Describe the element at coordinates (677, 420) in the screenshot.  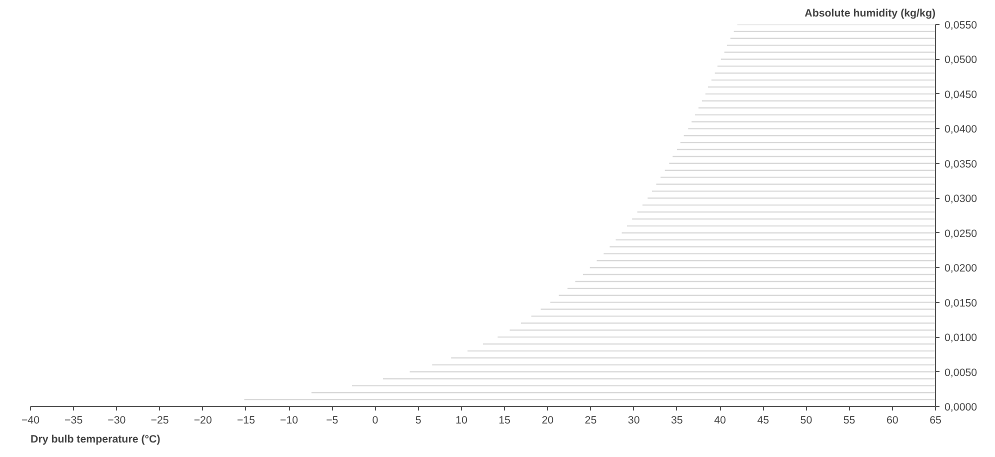
I see `x-tick-label: 35` at that location.